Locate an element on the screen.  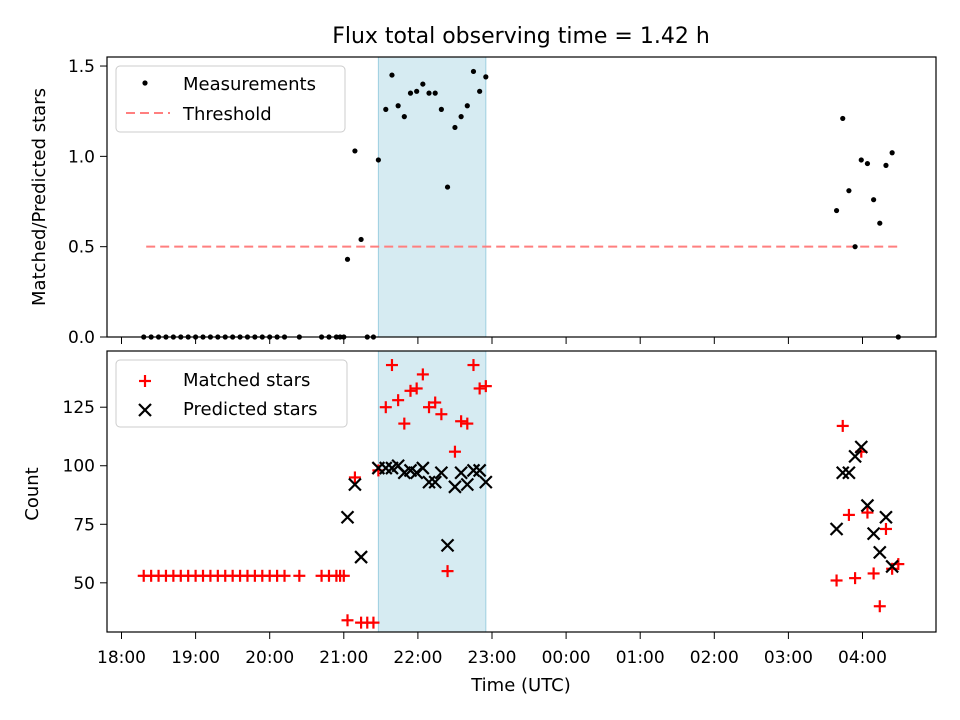
legend-predicted: Predicted stars is located at coordinates (250, 409).